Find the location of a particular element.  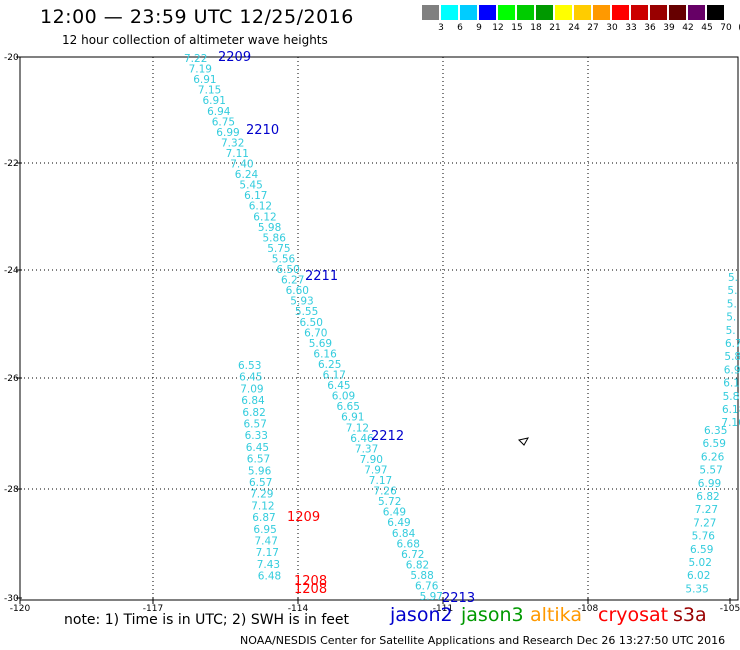

wave-height-value: 5.96 is located at coordinates (260, 471).